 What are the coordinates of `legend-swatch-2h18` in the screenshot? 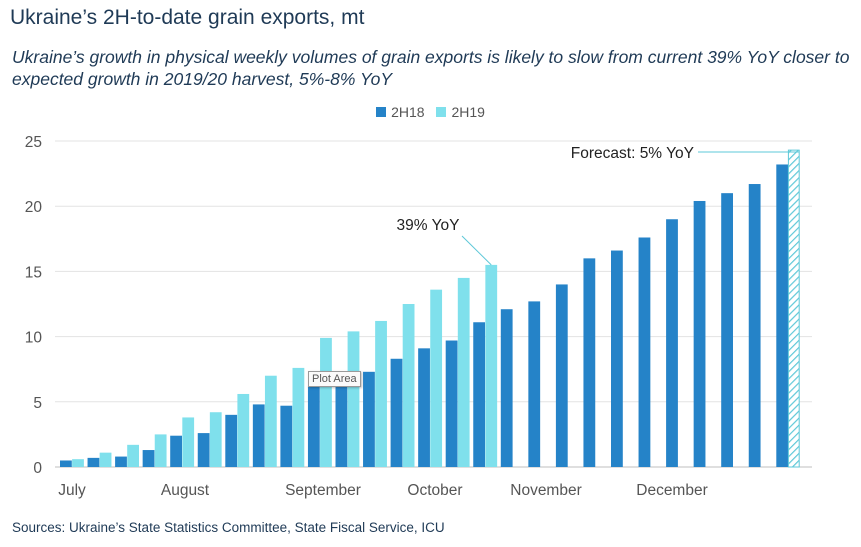 It's located at (381, 112).